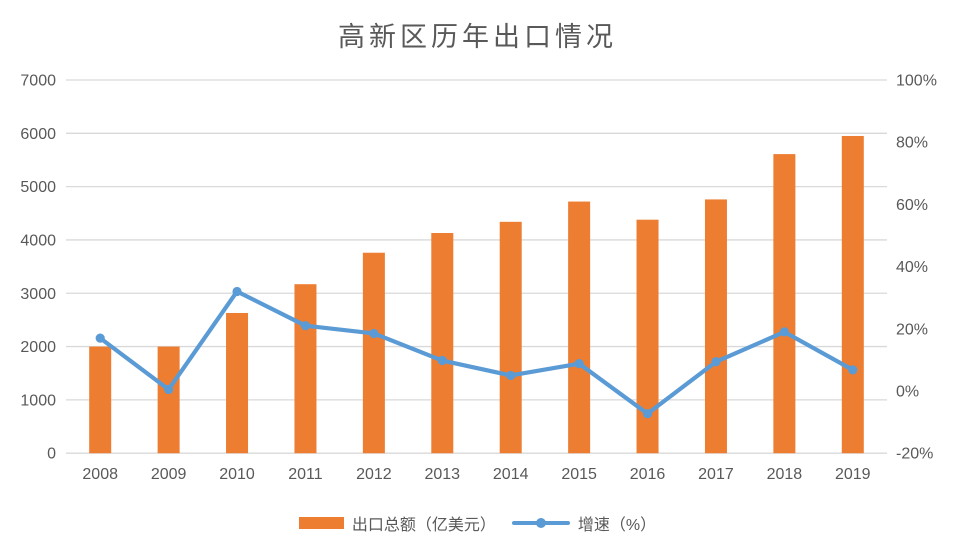 This screenshot has width=955, height=552. Describe the element at coordinates (784, 332) in the screenshot. I see `growth-point-2018` at that location.